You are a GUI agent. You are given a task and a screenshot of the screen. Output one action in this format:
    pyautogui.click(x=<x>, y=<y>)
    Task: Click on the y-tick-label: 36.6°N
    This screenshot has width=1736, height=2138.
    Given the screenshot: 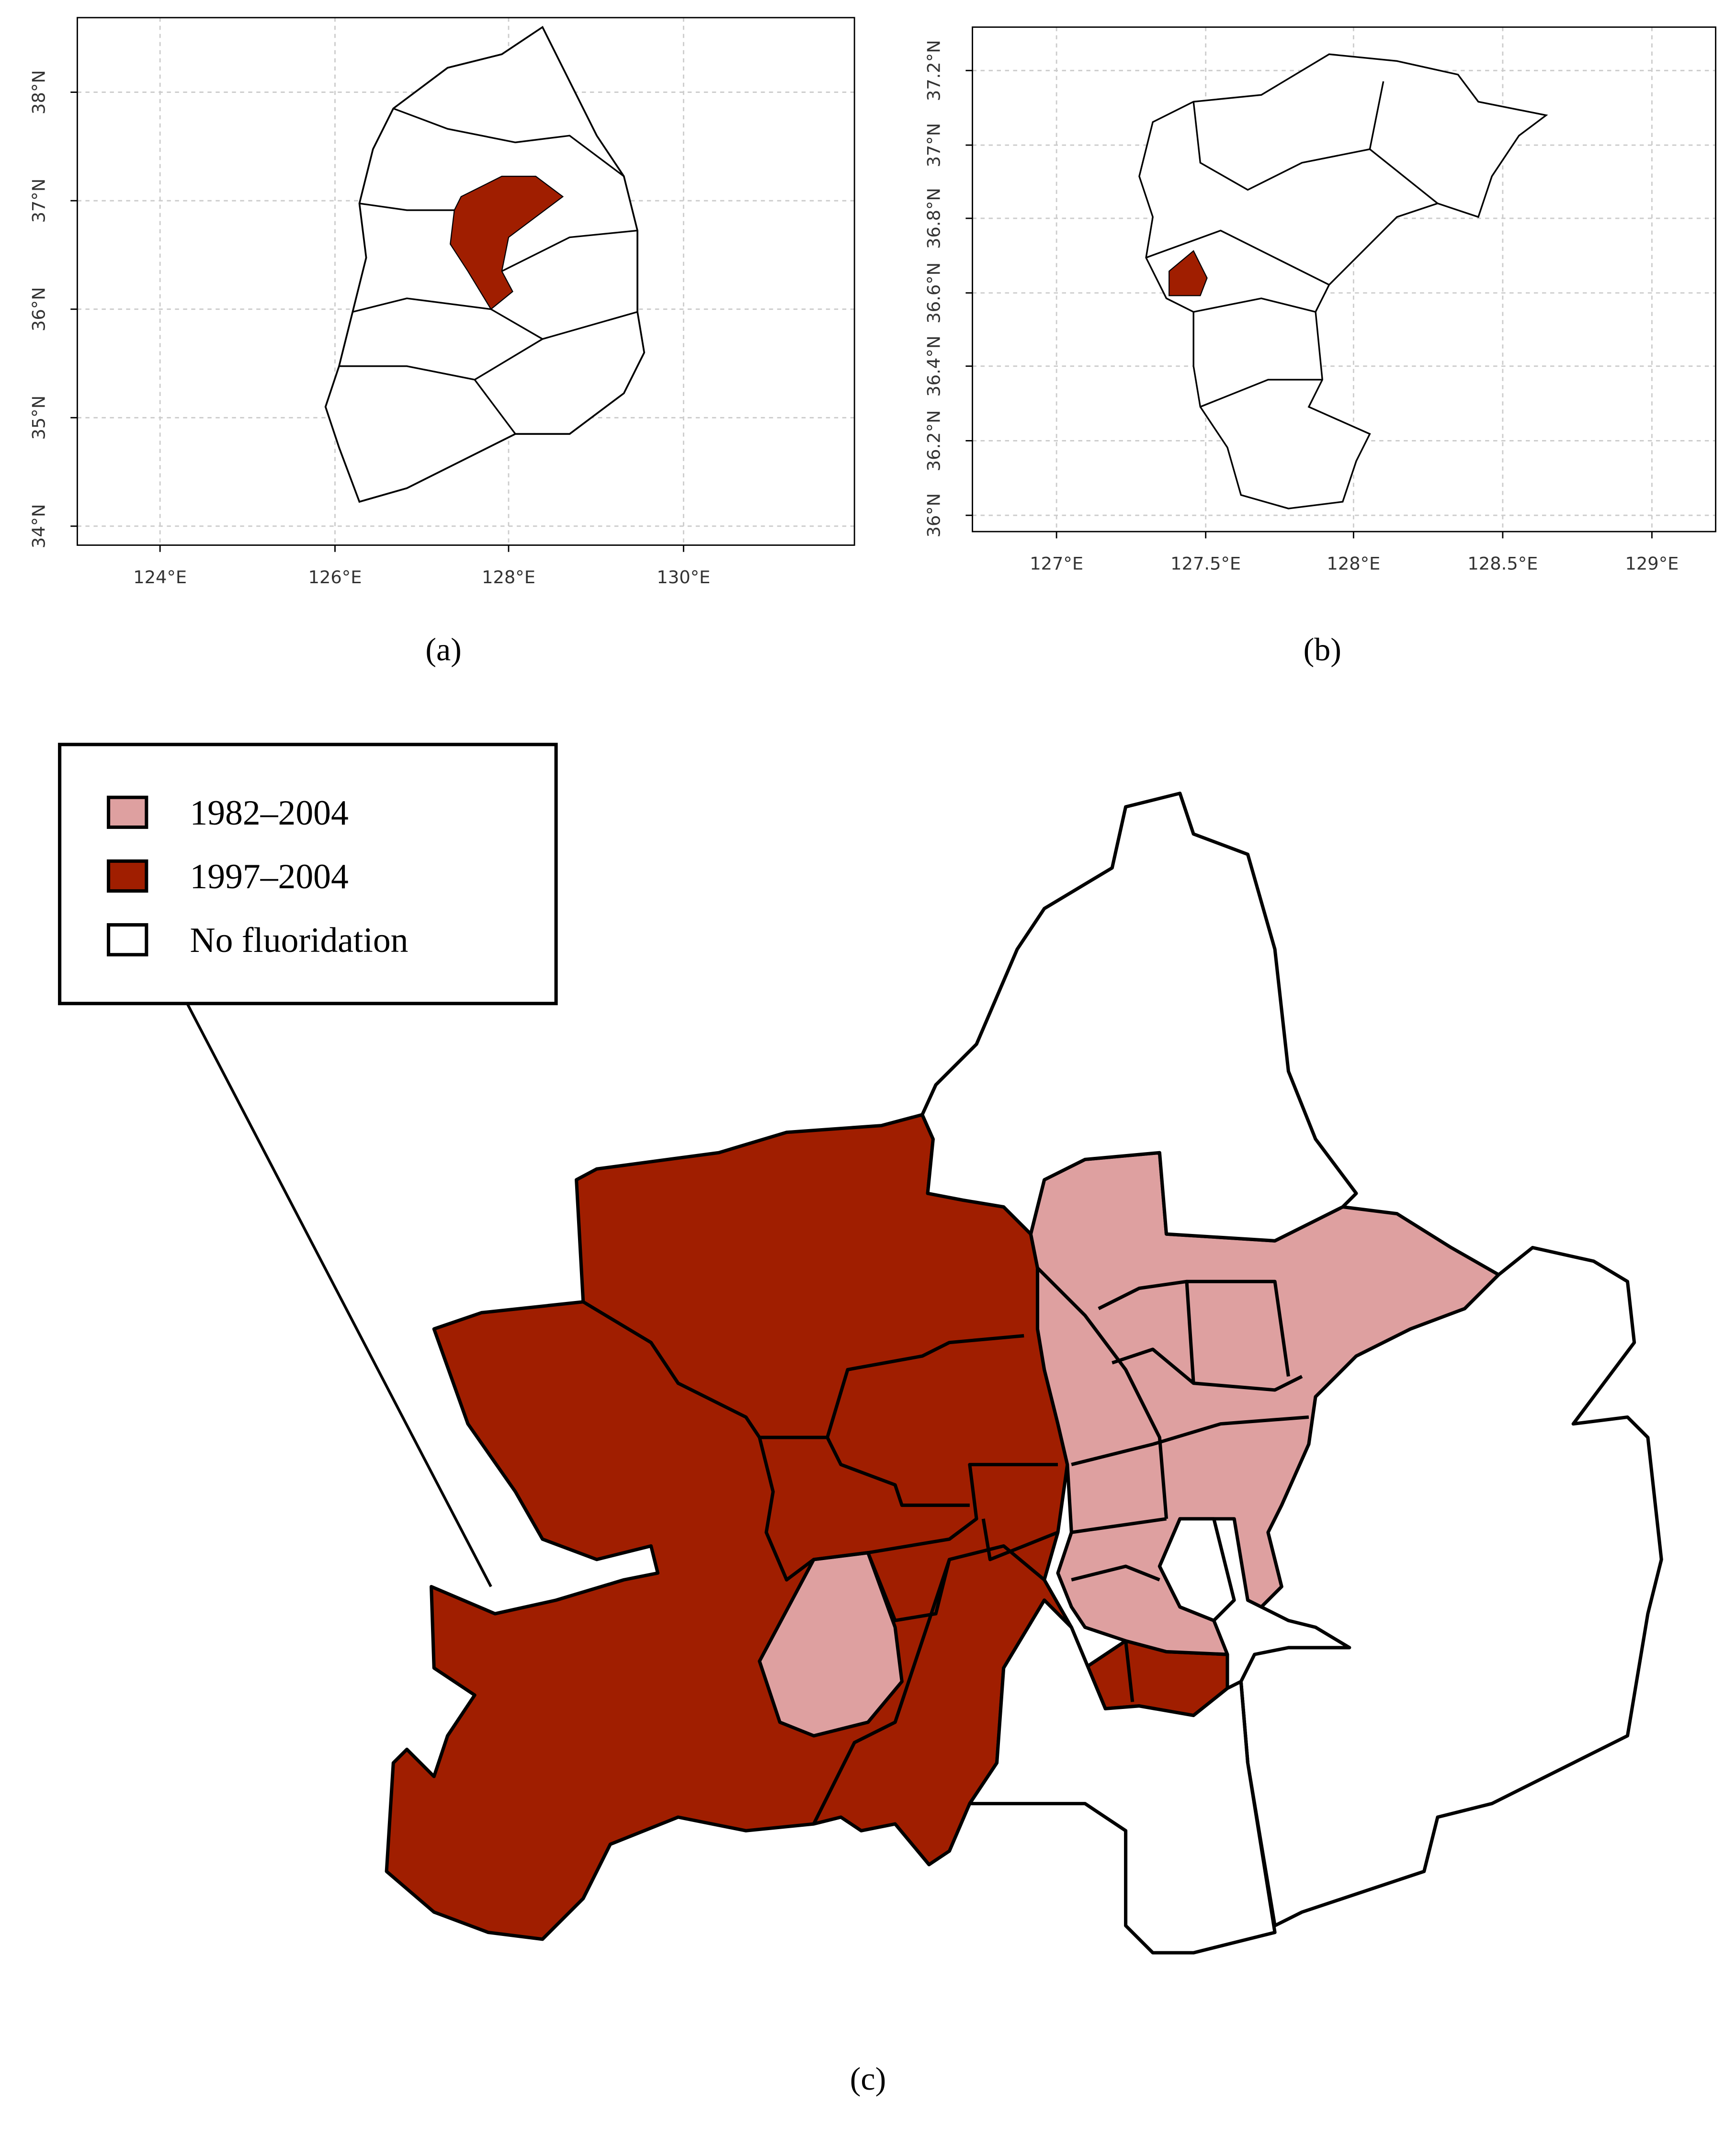 What is the action you would take?
    pyautogui.click(x=934, y=293)
    